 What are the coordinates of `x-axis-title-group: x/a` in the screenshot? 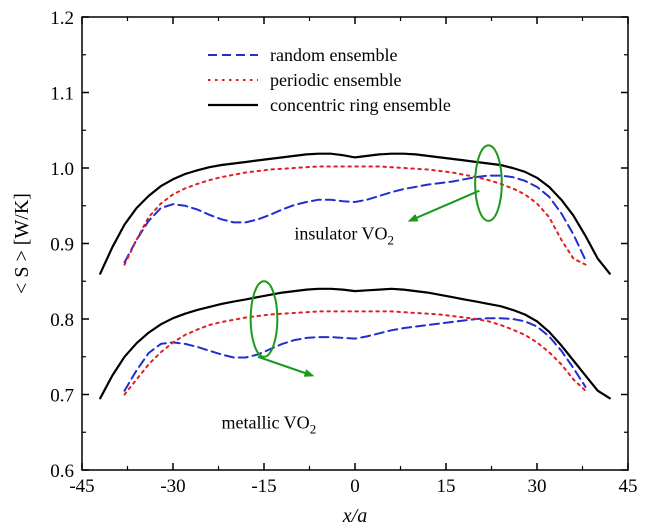 It's located at (354, 516).